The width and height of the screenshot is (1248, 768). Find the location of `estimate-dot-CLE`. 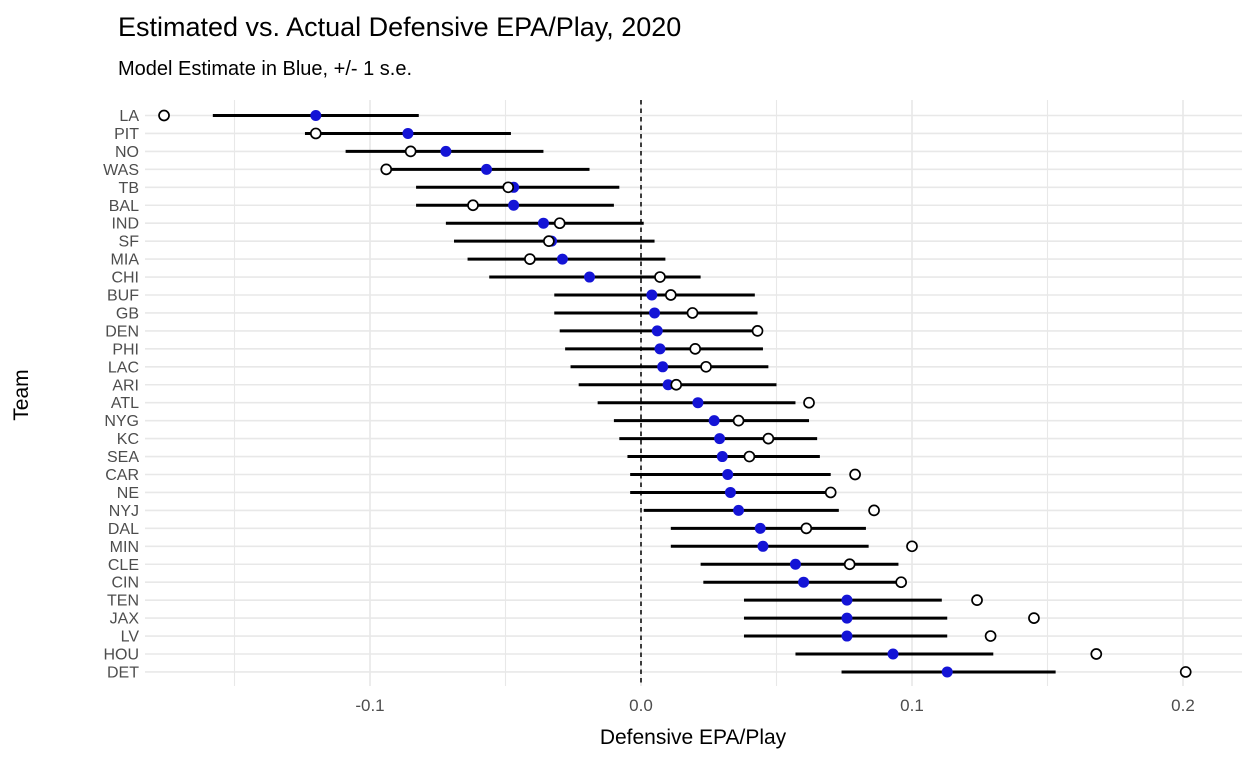

estimate-dot-CLE is located at coordinates (795, 564).